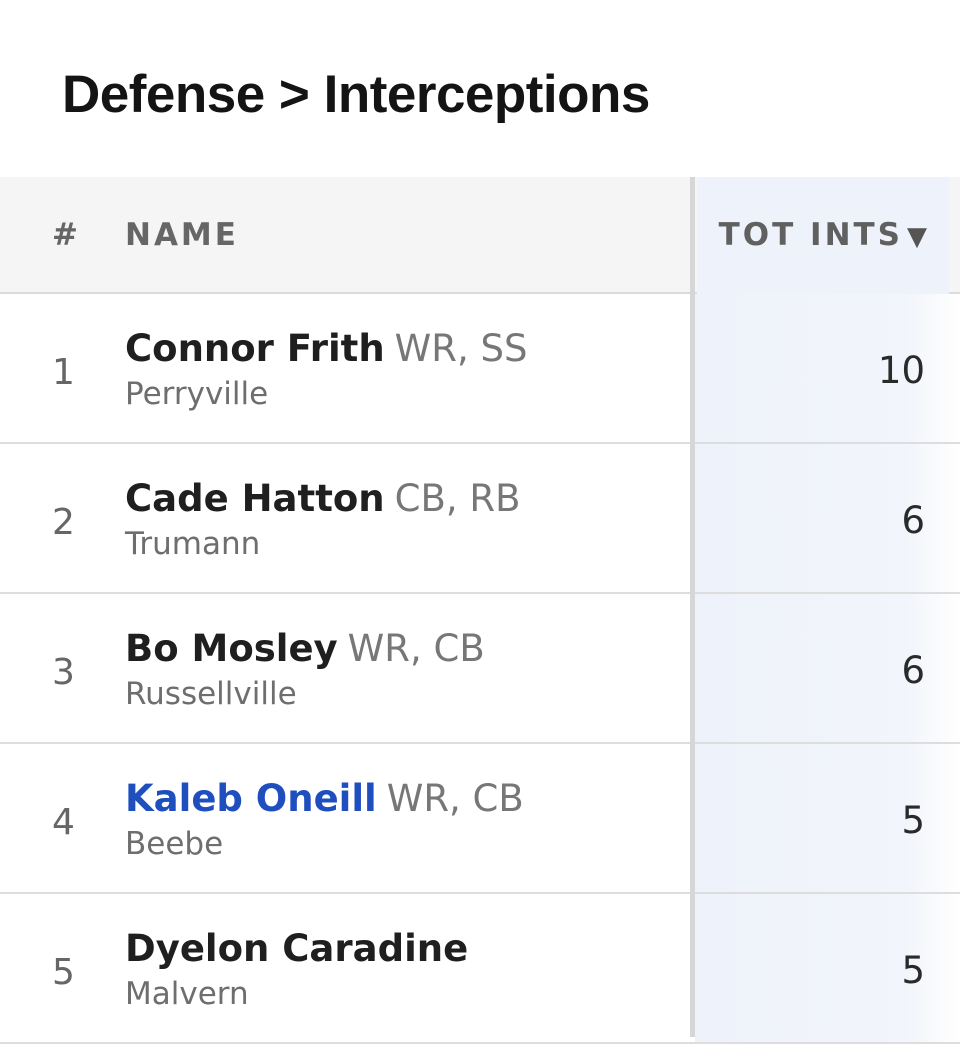  Describe the element at coordinates (457, 498) in the screenshot. I see `player-positions: CB, RB` at that location.